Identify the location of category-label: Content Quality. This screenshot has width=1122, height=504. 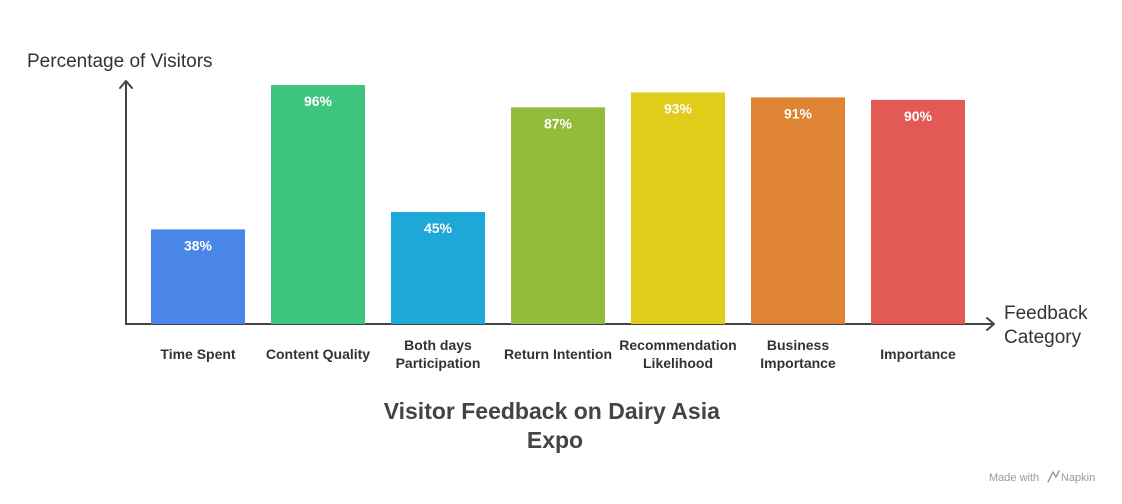
(318, 354).